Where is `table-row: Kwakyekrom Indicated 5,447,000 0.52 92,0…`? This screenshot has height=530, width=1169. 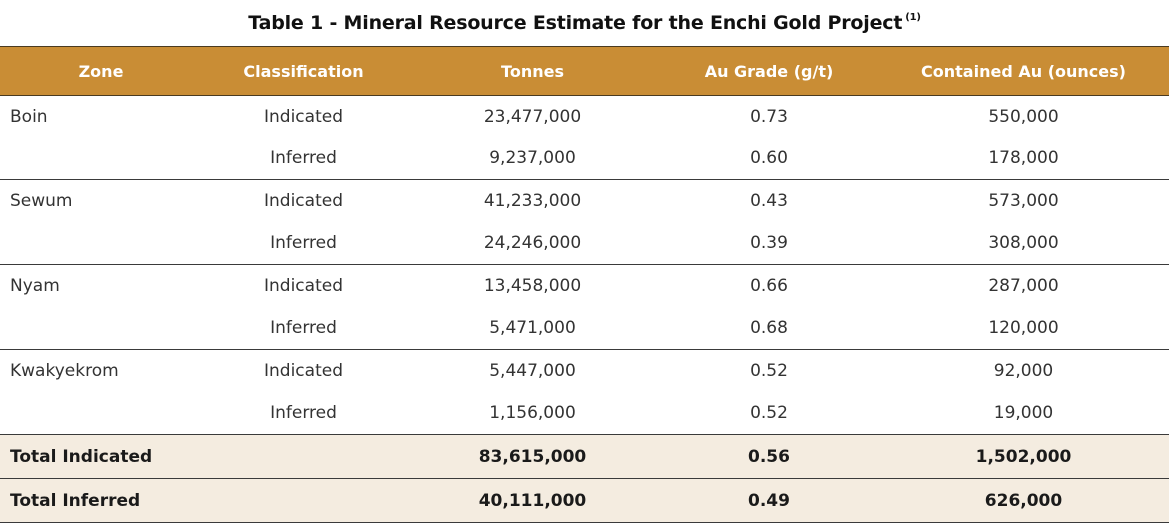
table-row: Kwakyekrom Indicated 5,447,000 0.52 92,0… is located at coordinates (584, 371).